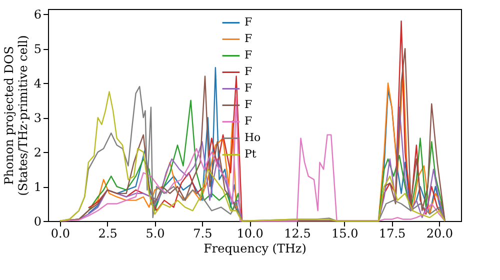 The height and width of the screenshot is (280, 500). What do you see at coordinates (345, 233) in the screenshot?
I see `x-tick-label: 15.0` at bounding box center [345, 233].